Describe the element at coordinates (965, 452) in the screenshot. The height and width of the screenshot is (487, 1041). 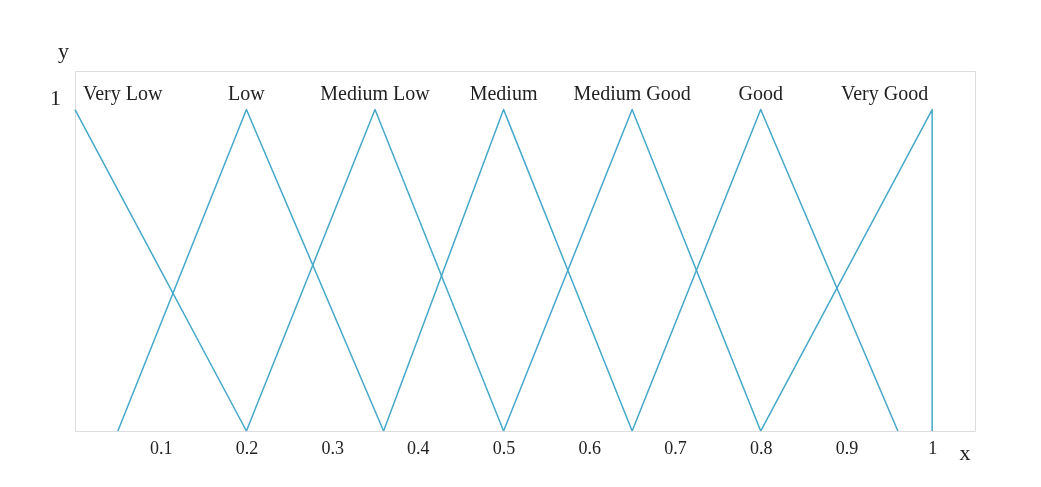
I see `x-axis-title: x` at that location.